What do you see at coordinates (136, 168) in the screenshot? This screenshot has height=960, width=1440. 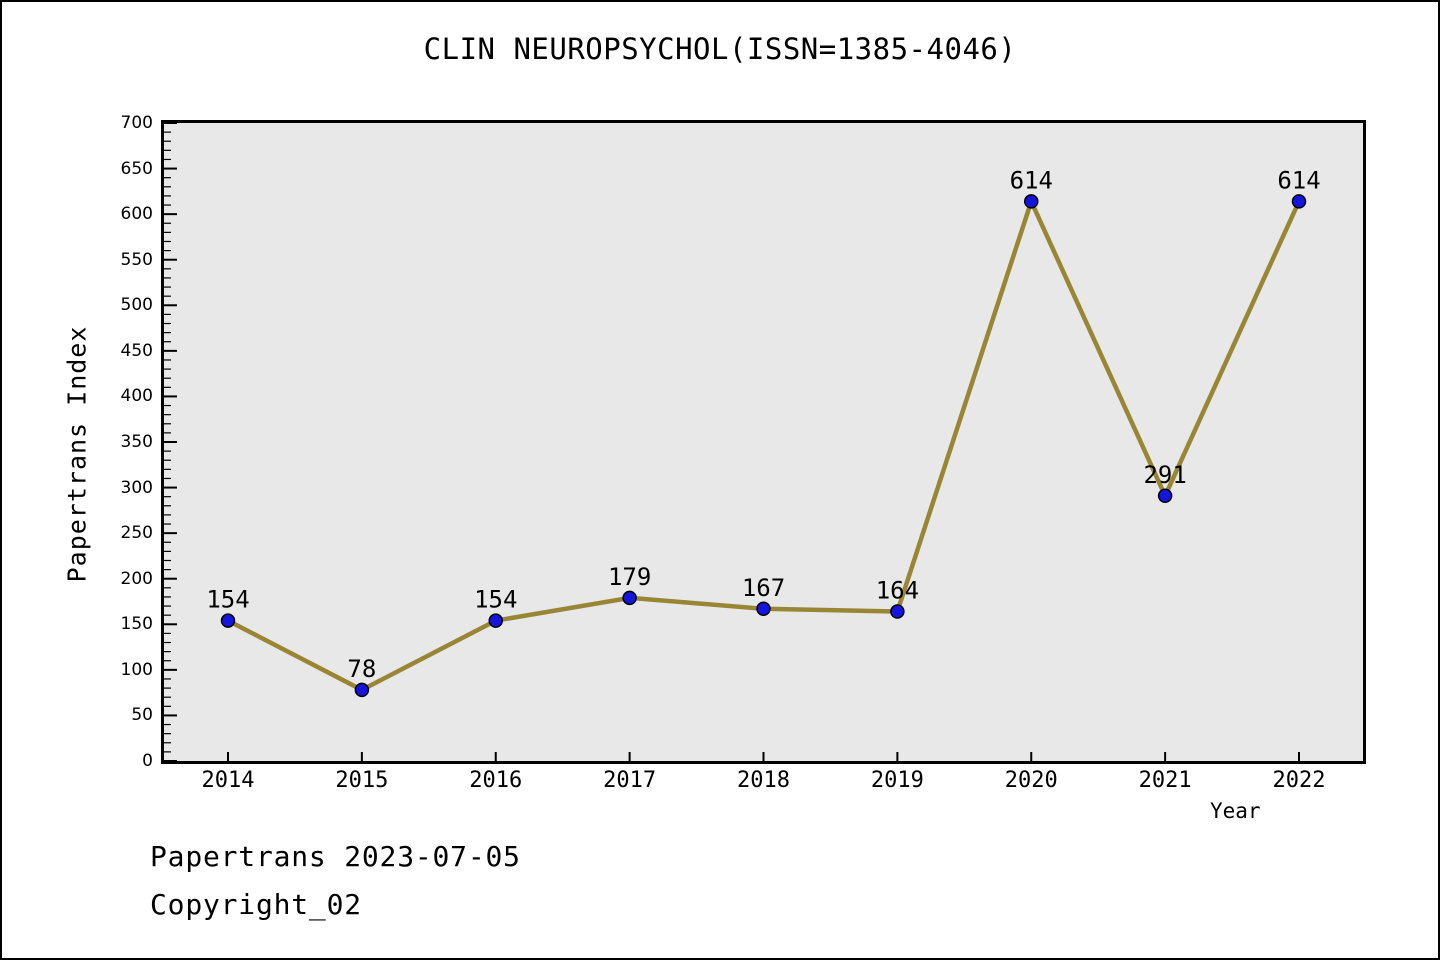 I see `y-tick-label: 650` at bounding box center [136, 168].